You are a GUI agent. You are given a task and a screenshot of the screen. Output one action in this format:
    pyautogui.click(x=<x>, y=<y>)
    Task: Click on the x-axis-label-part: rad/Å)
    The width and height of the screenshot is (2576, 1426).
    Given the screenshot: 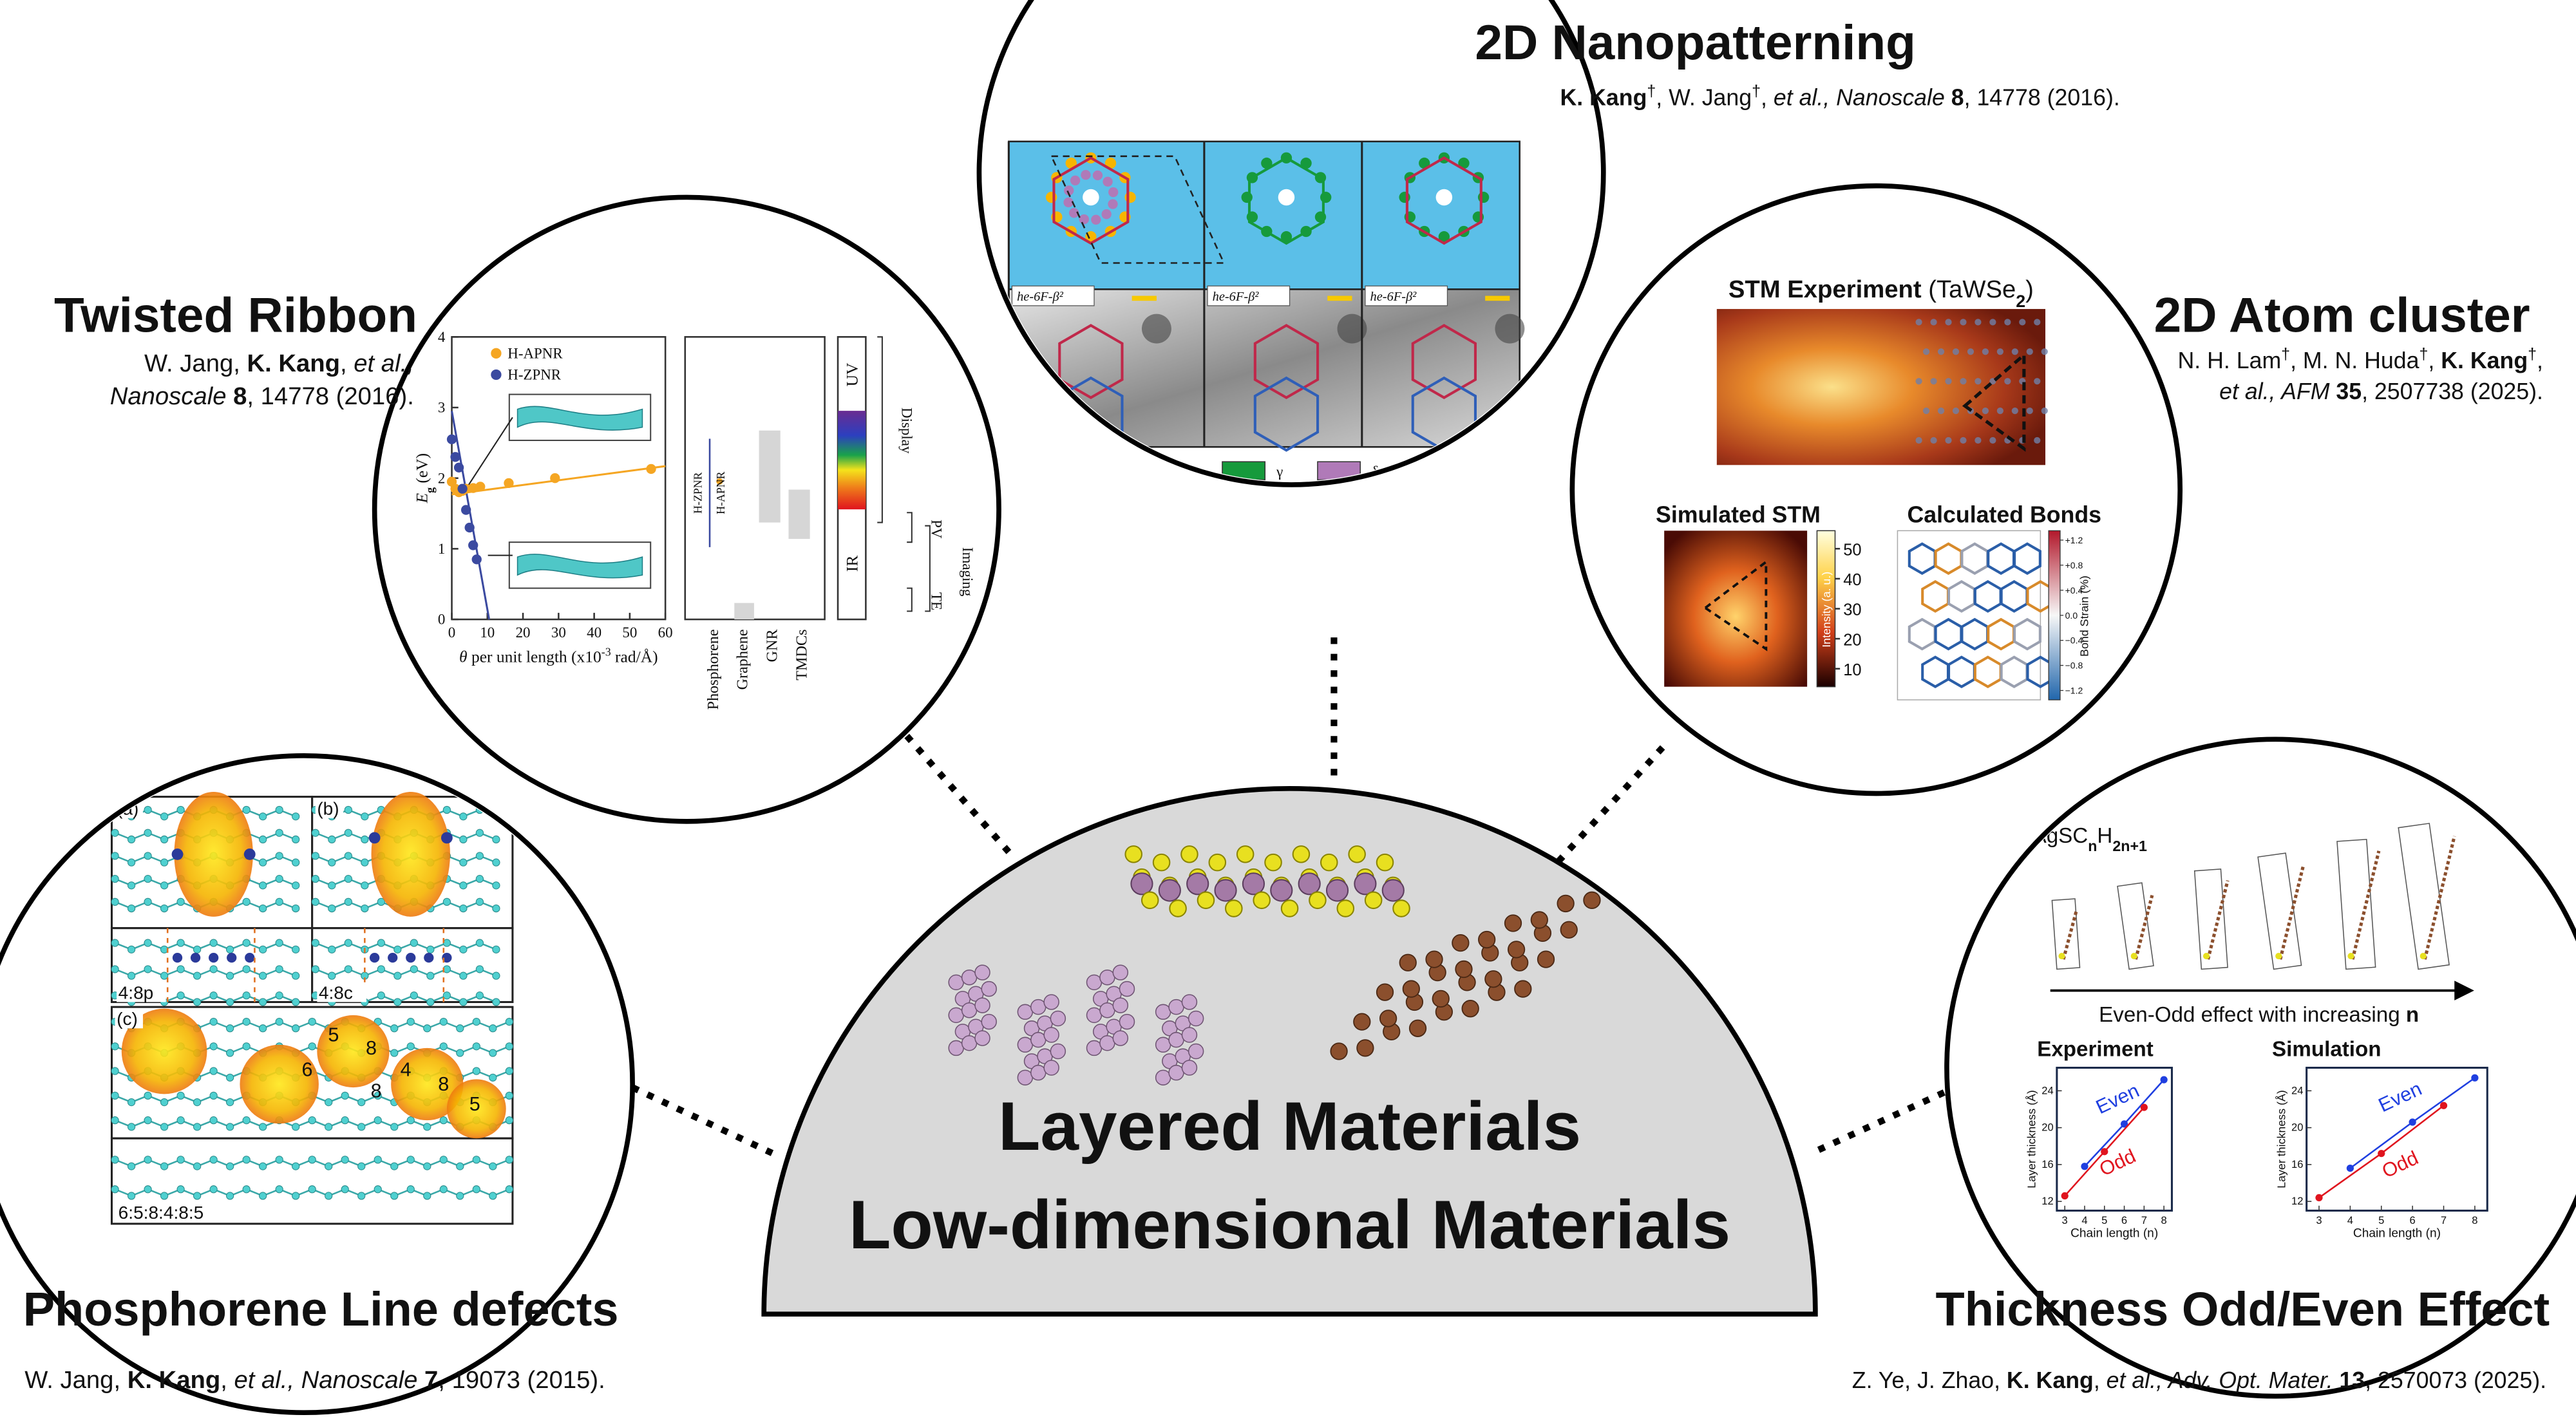 What is the action you would take?
    pyautogui.click(x=635, y=656)
    